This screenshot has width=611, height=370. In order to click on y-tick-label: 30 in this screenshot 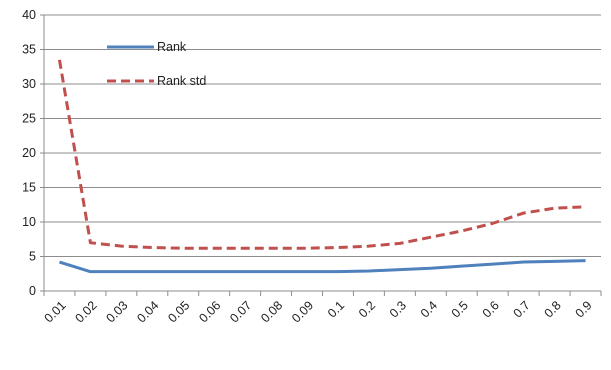, I will do `click(29, 84)`.